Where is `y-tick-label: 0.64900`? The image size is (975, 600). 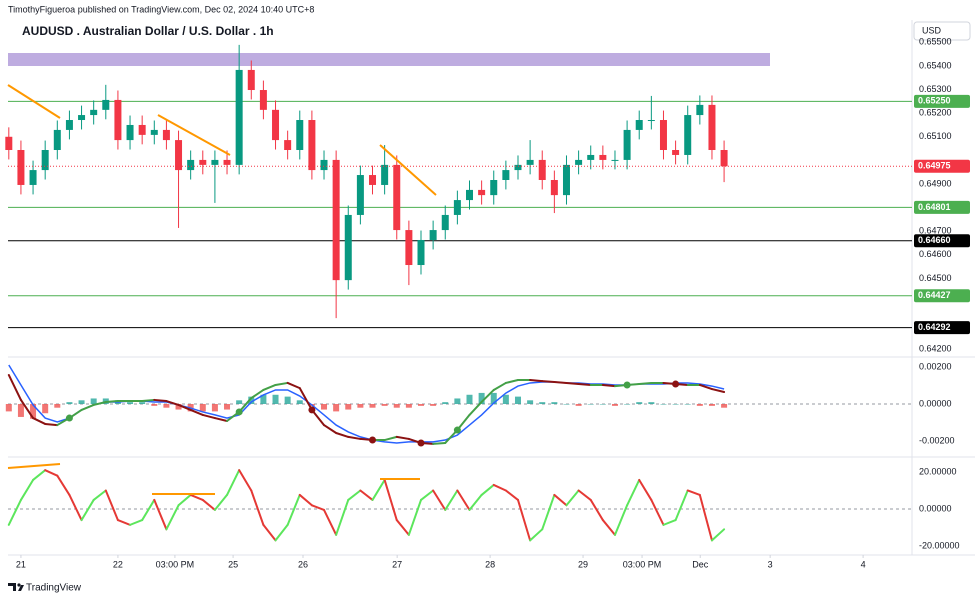 y-tick-label: 0.64900 is located at coordinates (935, 183).